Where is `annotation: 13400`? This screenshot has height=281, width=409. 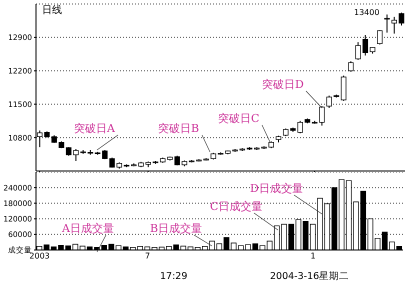
annotation: 13400 is located at coordinates (367, 12).